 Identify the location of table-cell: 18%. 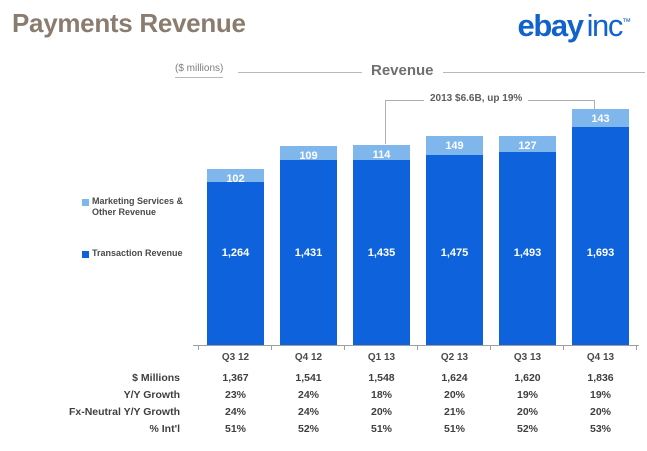
(381, 395).